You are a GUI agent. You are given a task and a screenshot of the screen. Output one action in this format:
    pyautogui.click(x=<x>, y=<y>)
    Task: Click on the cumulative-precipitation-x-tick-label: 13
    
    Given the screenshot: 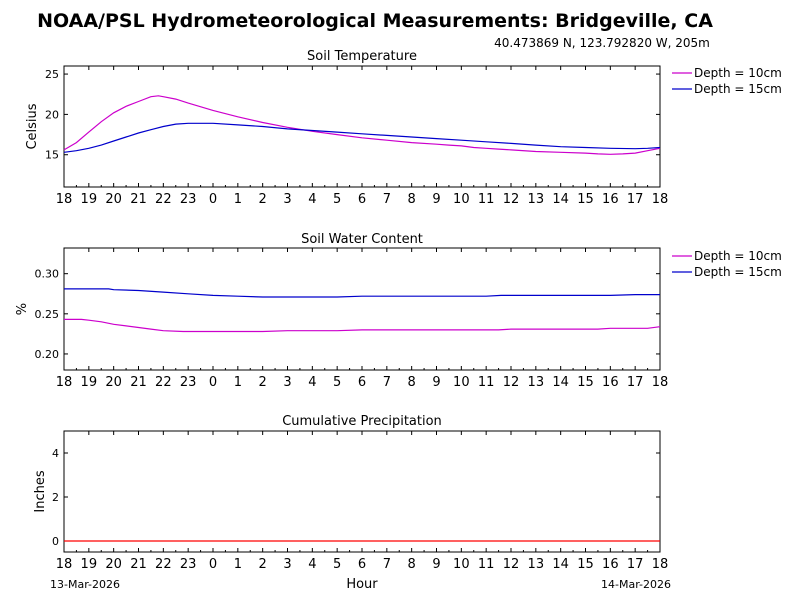 What is the action you would take?
    pyautogui.click(x=536, y=564)
    